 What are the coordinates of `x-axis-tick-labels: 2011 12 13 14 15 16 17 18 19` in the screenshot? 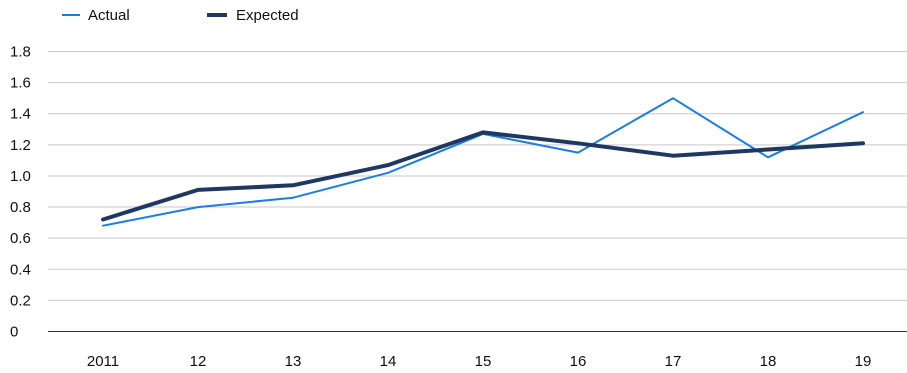 It's located at (479, 361).